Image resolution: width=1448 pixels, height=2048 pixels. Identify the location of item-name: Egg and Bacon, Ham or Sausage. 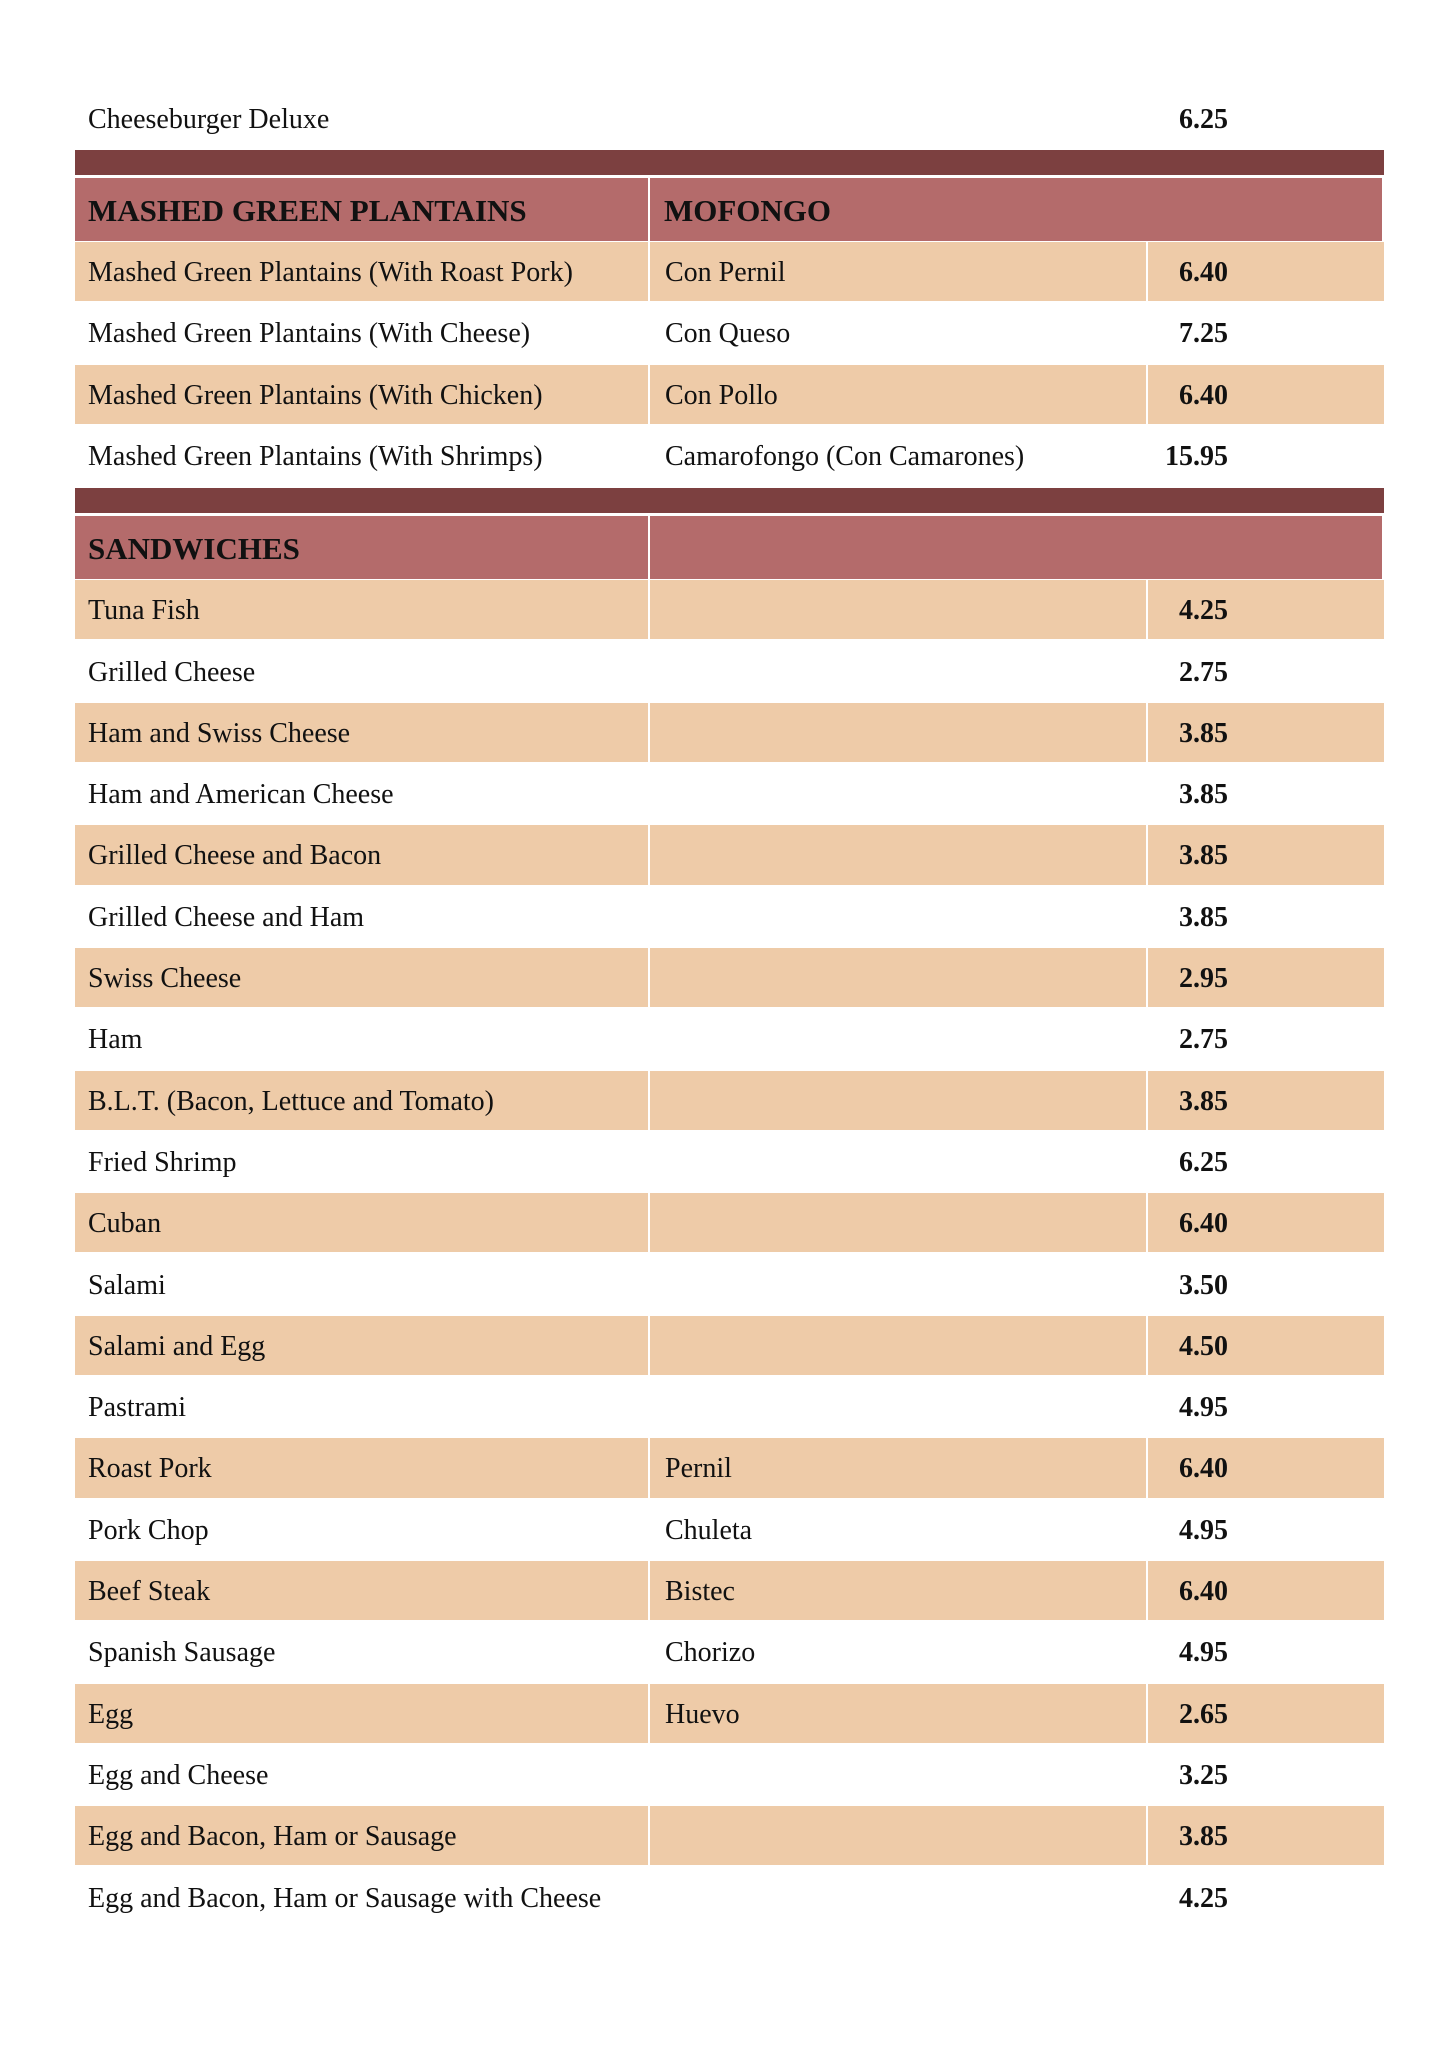
(272, 1837).